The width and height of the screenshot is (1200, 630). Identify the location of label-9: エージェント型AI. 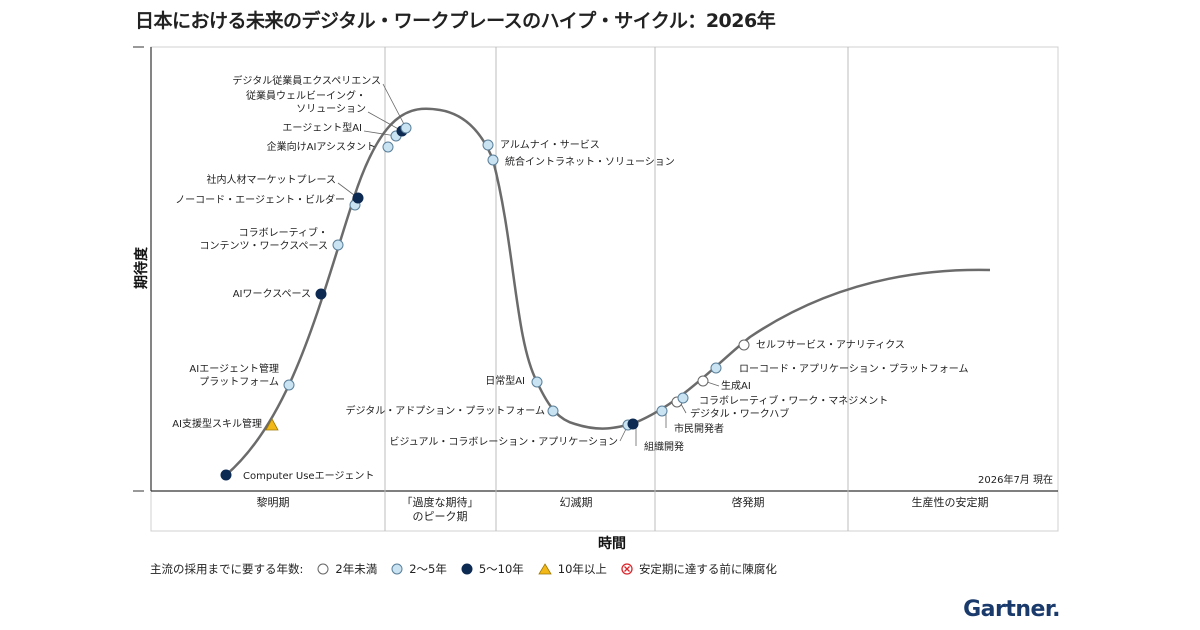
(322, 127).